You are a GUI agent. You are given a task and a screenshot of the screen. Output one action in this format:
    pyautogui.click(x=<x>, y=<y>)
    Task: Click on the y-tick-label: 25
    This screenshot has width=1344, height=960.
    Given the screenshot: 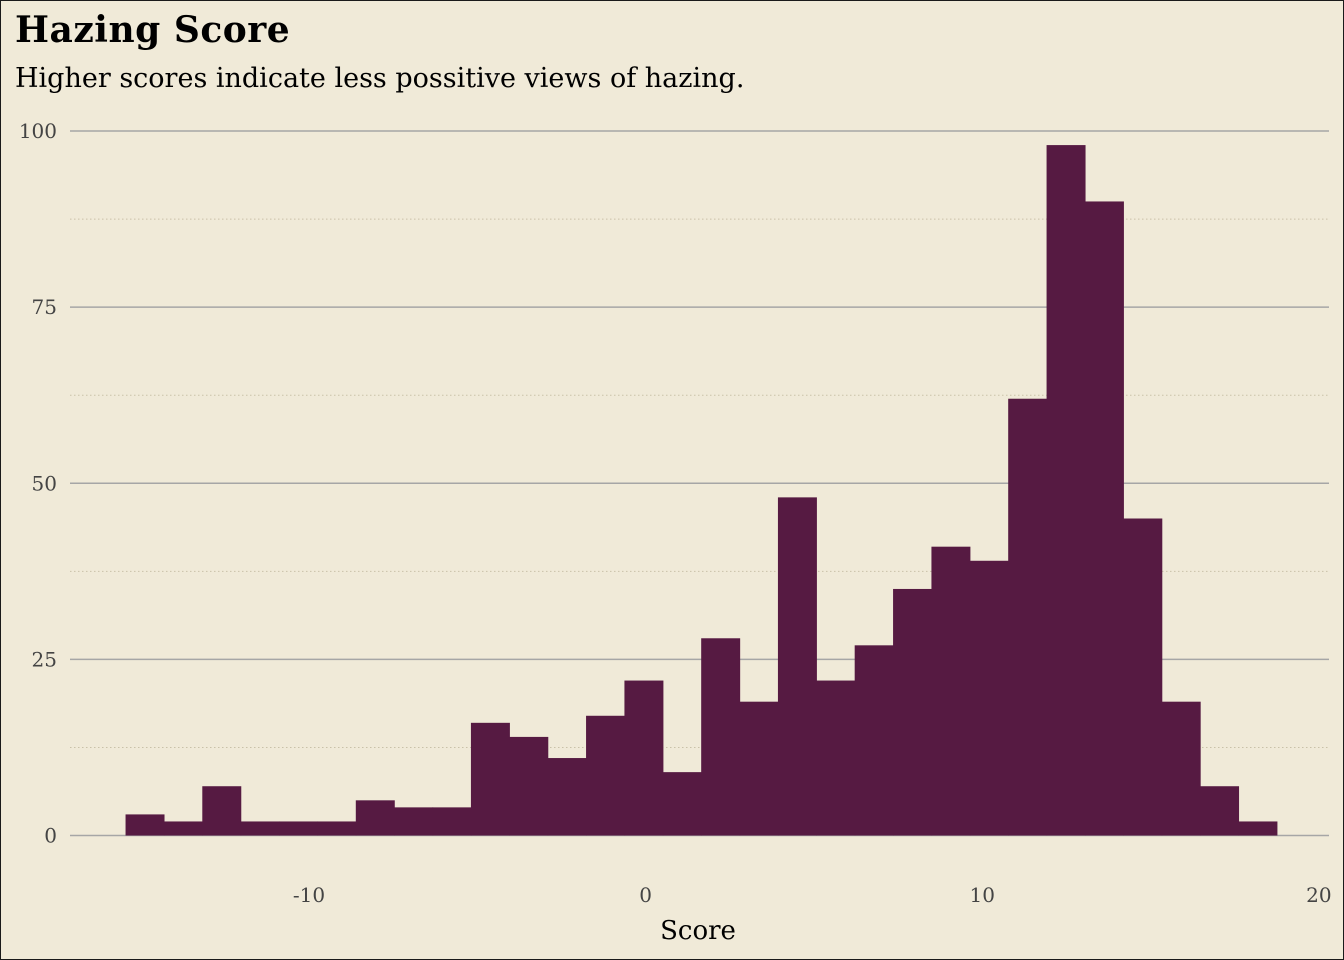 What is the action you would take?
    pyautogui.click(x=44, y=659)
    